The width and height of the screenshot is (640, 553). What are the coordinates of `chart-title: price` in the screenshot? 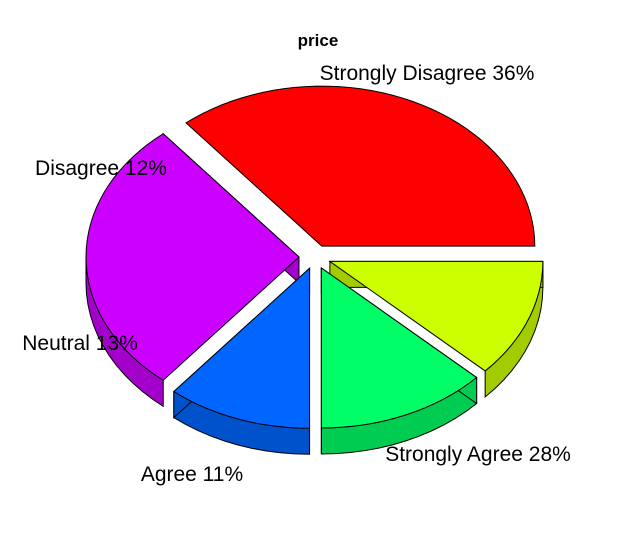 It's located at (318, 40).